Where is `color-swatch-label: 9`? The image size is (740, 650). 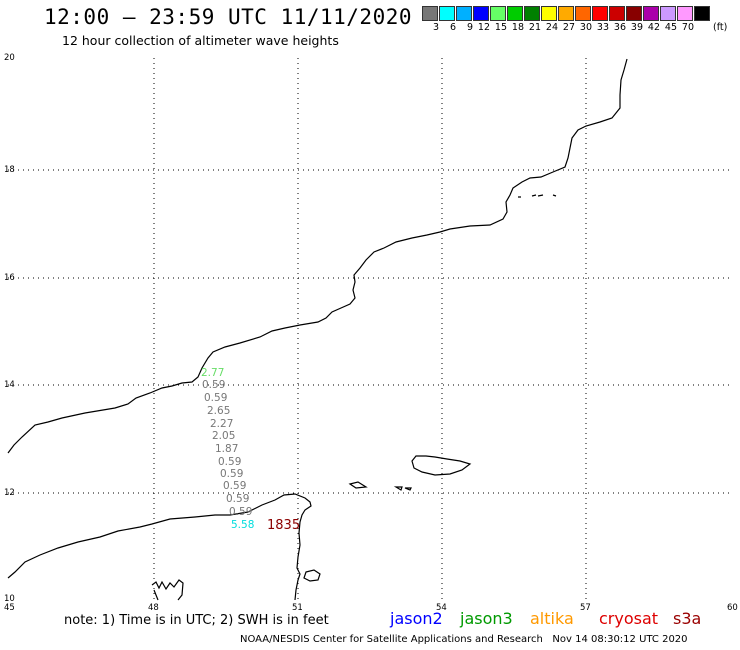
color-swatch-label: 9 is located at coordinates (469, 27).